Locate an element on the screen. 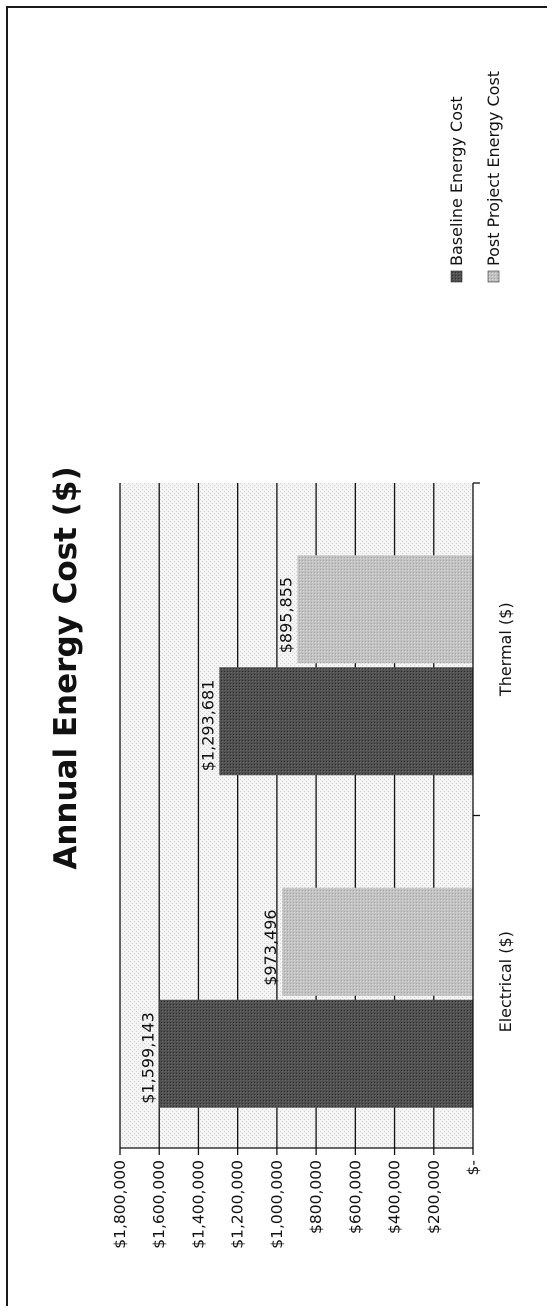  chart-title: Annual Energy Cost ($) is located at coordinates (66, 667).